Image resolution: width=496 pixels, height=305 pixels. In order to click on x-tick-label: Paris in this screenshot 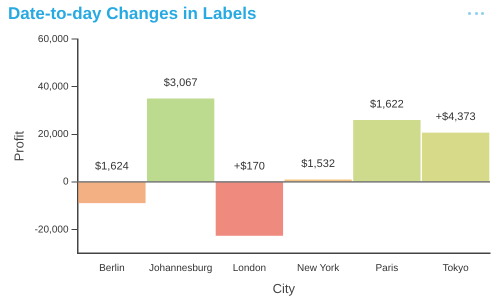, I will do `click(386, 268)`.